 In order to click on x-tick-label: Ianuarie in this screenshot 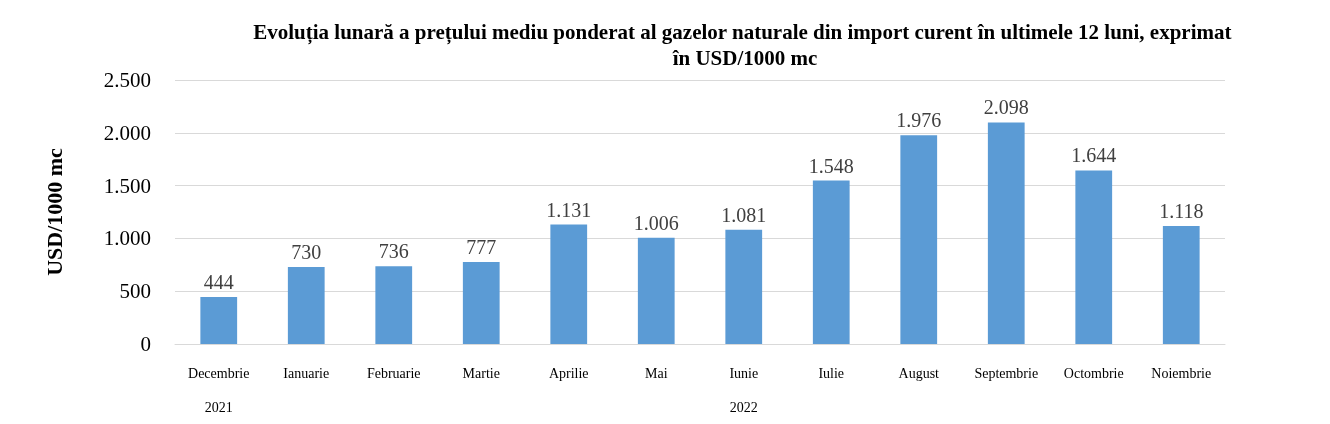, I will do `click(306, 373)`.